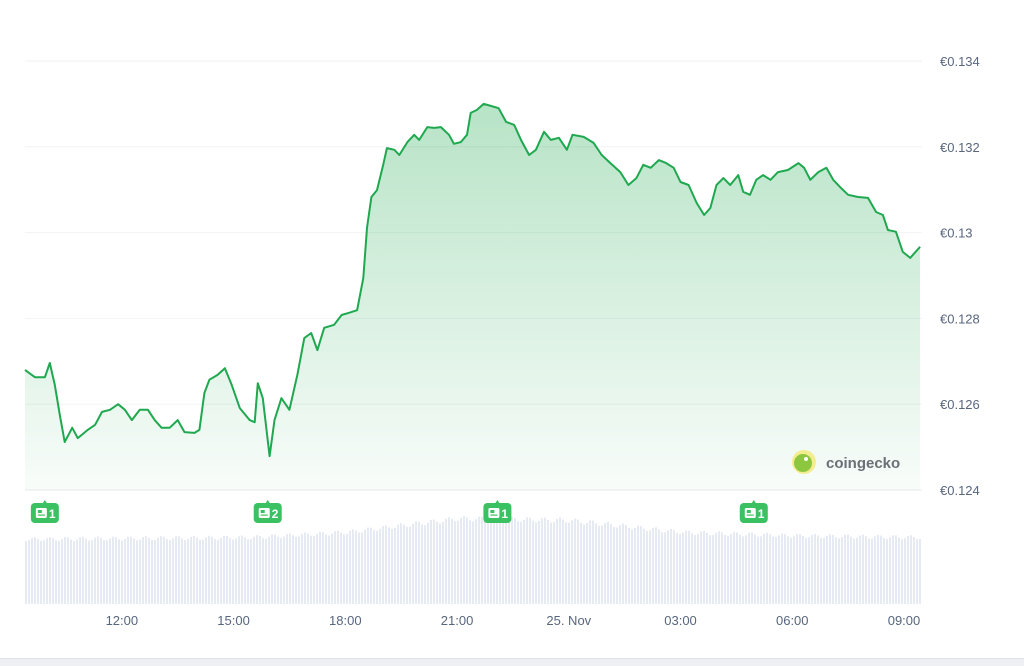 The width and height of the screenshot is (1024, 666). I want to click on y-axis: €0.134 €0.132 €0.13 €0.128 €0.126 €0.124, so click(960, 276).